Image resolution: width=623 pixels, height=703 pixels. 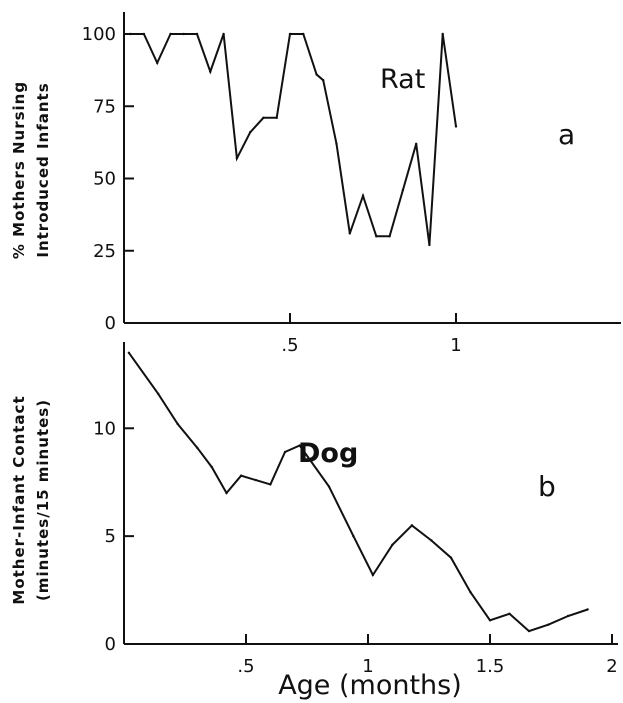 I want to click on rat-y-tick-label: 0, so click(x=110, y=323).